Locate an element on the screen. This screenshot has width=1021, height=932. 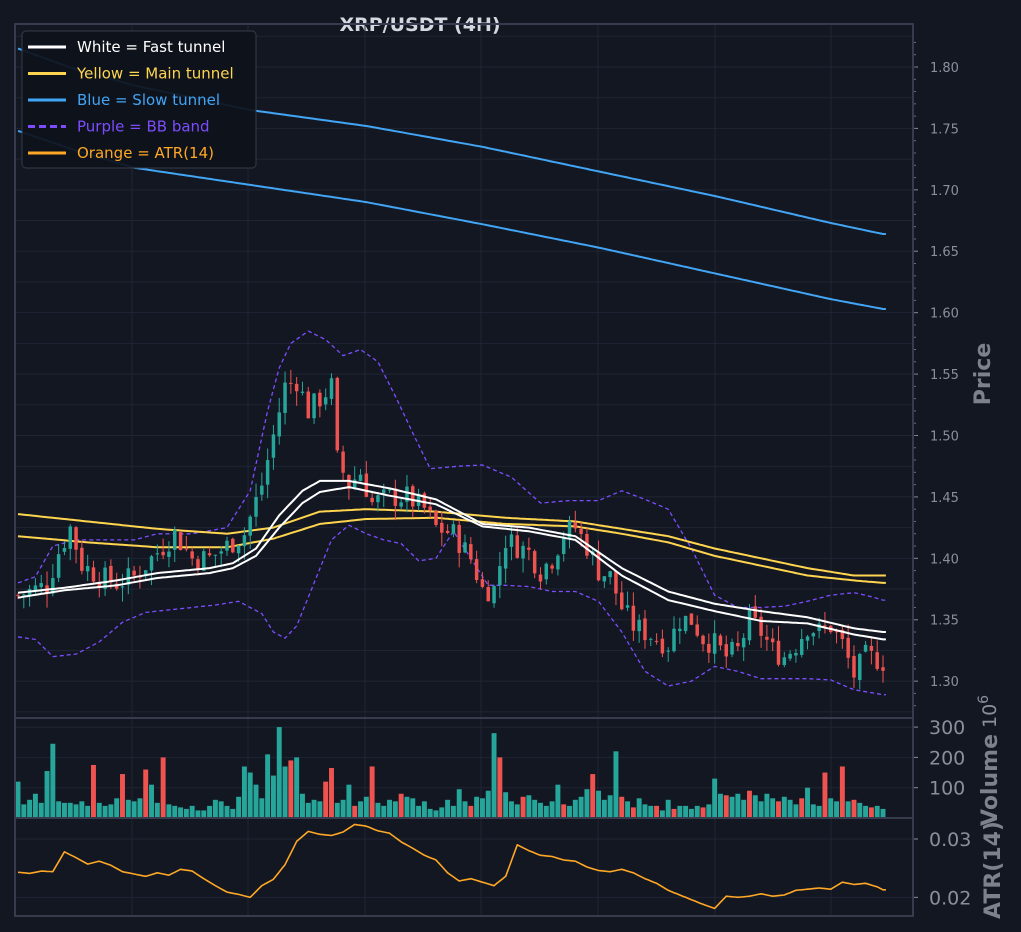
main-tunnel-upper is located at coordinates (451, 542).